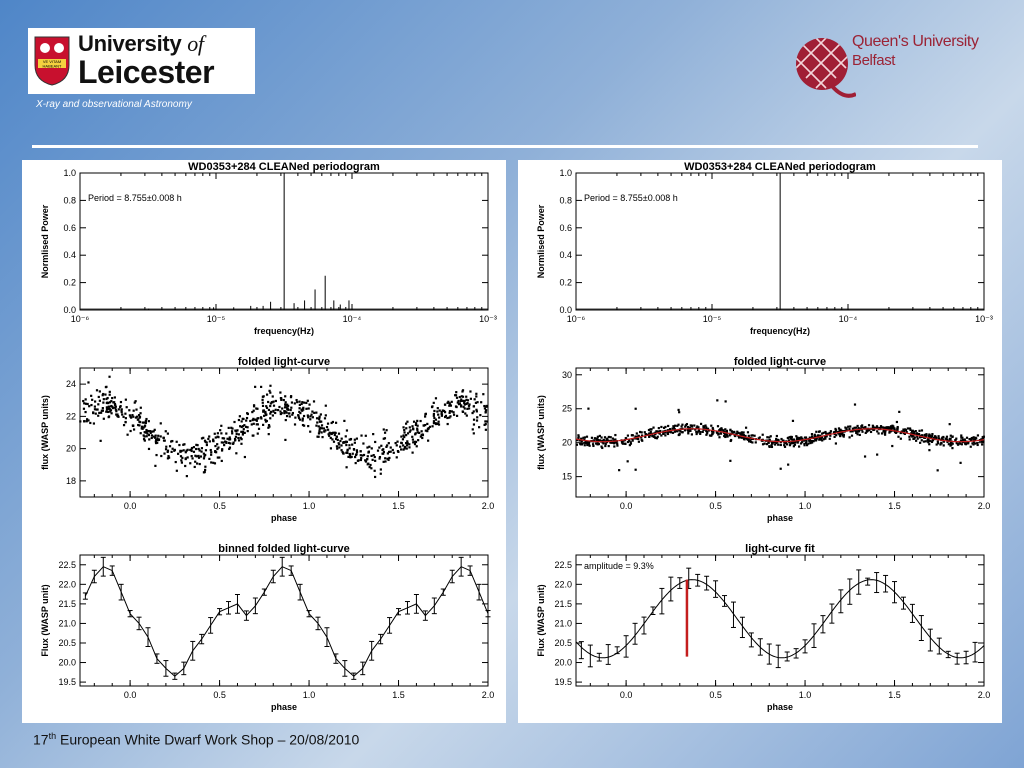  I want to click on left-chart2-title: folded light-curve, so click(284, 362).